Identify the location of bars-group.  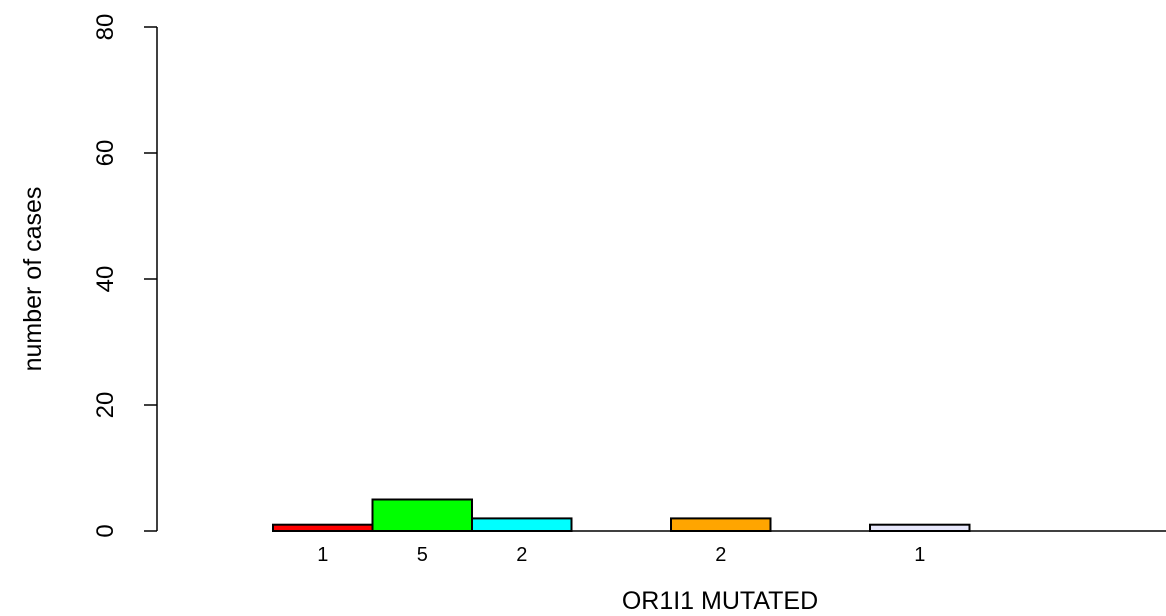
(621, 515).